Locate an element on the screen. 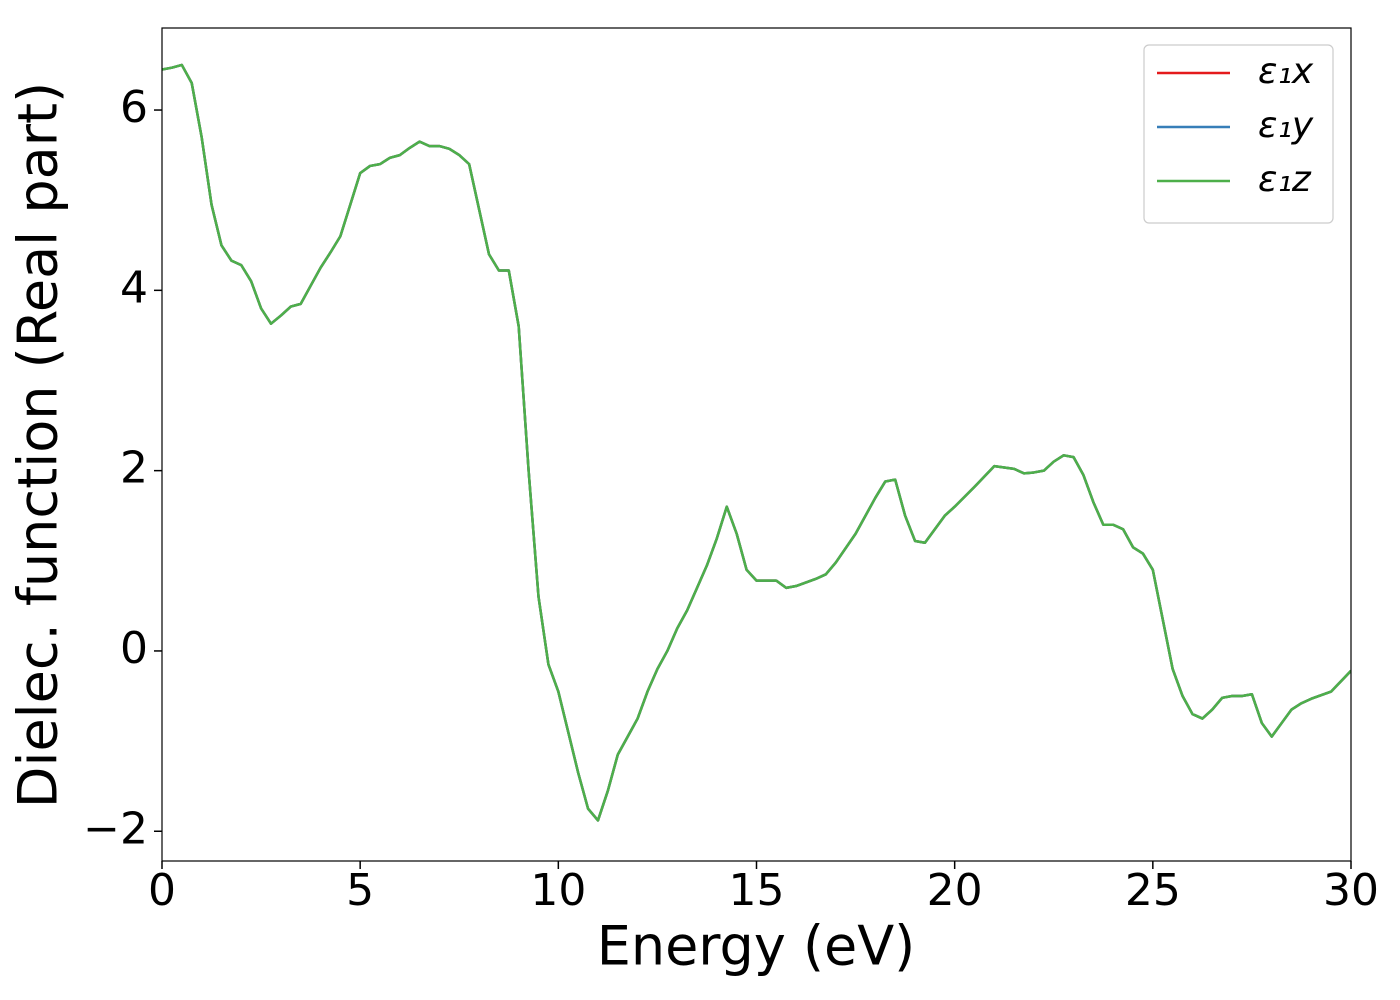 The image size is (1400, 1000). x-tick-label: 15 is located at coordinates (757, 890).